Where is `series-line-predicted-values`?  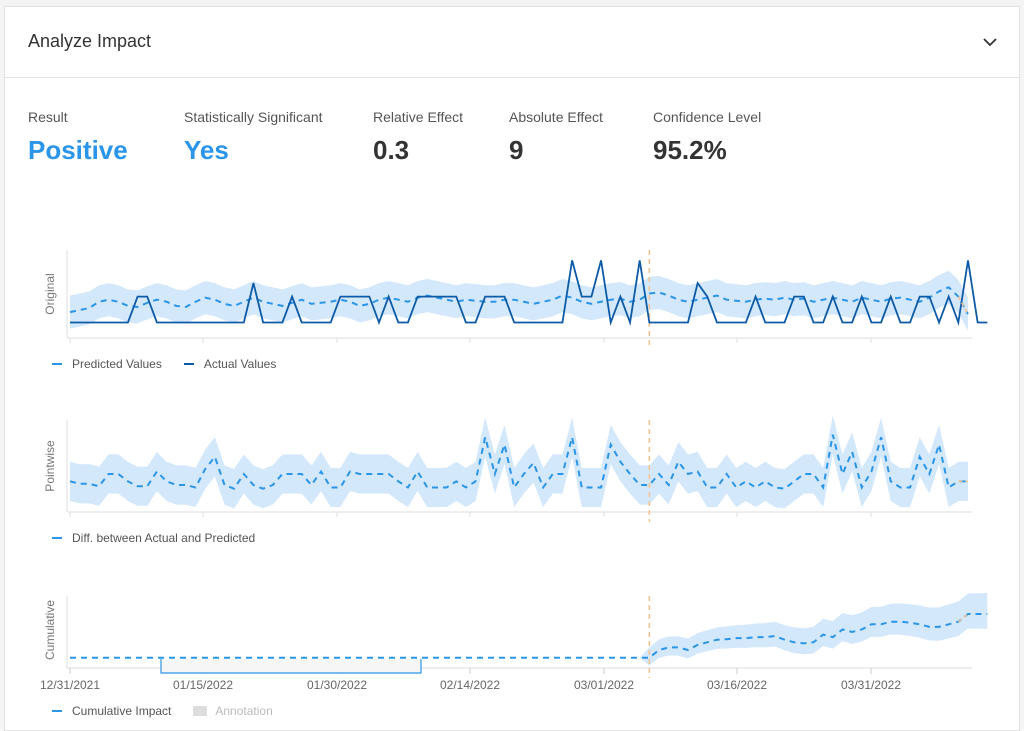 series-line-predicted-values is located at coordinates (519, 300).